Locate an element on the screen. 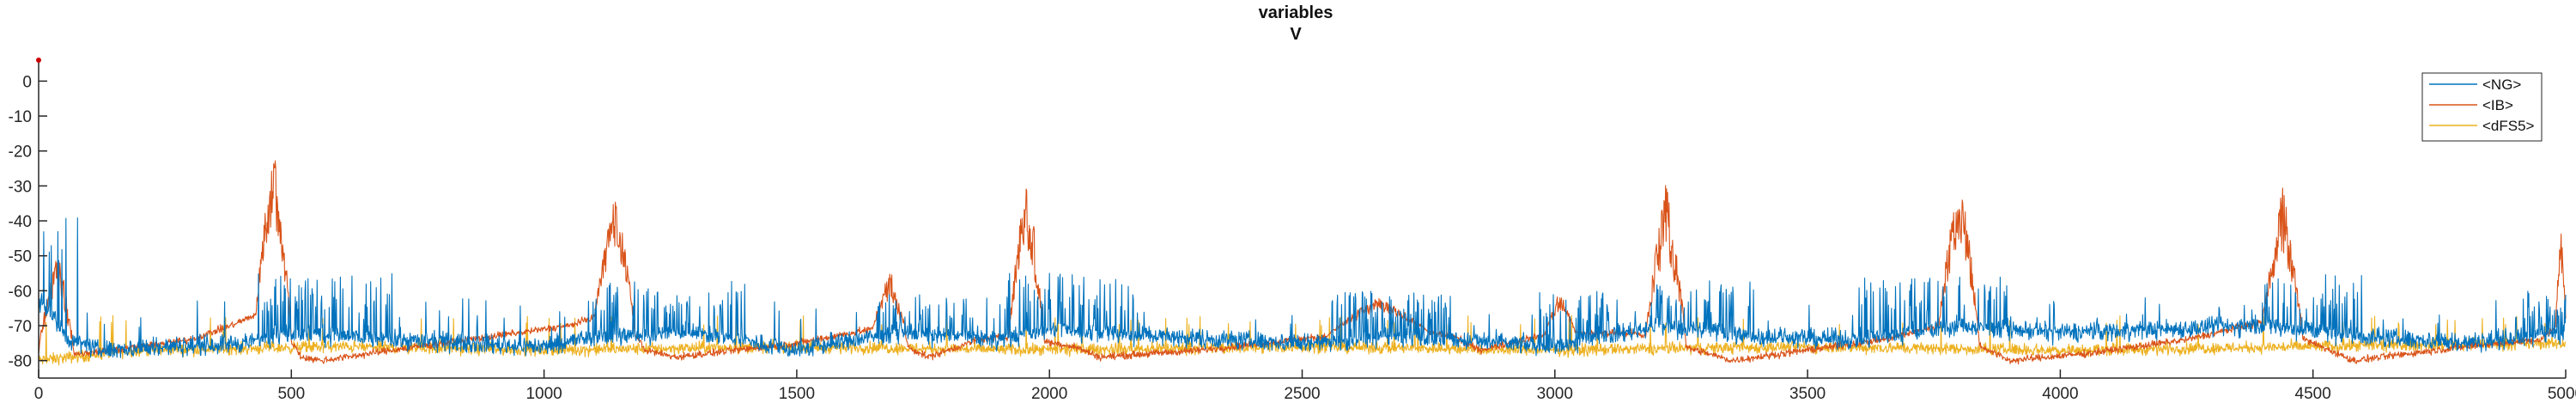 The height and width of the screenshot is (403, 2576). x-tick-label: 1000 is located at coordinates (544, 394).